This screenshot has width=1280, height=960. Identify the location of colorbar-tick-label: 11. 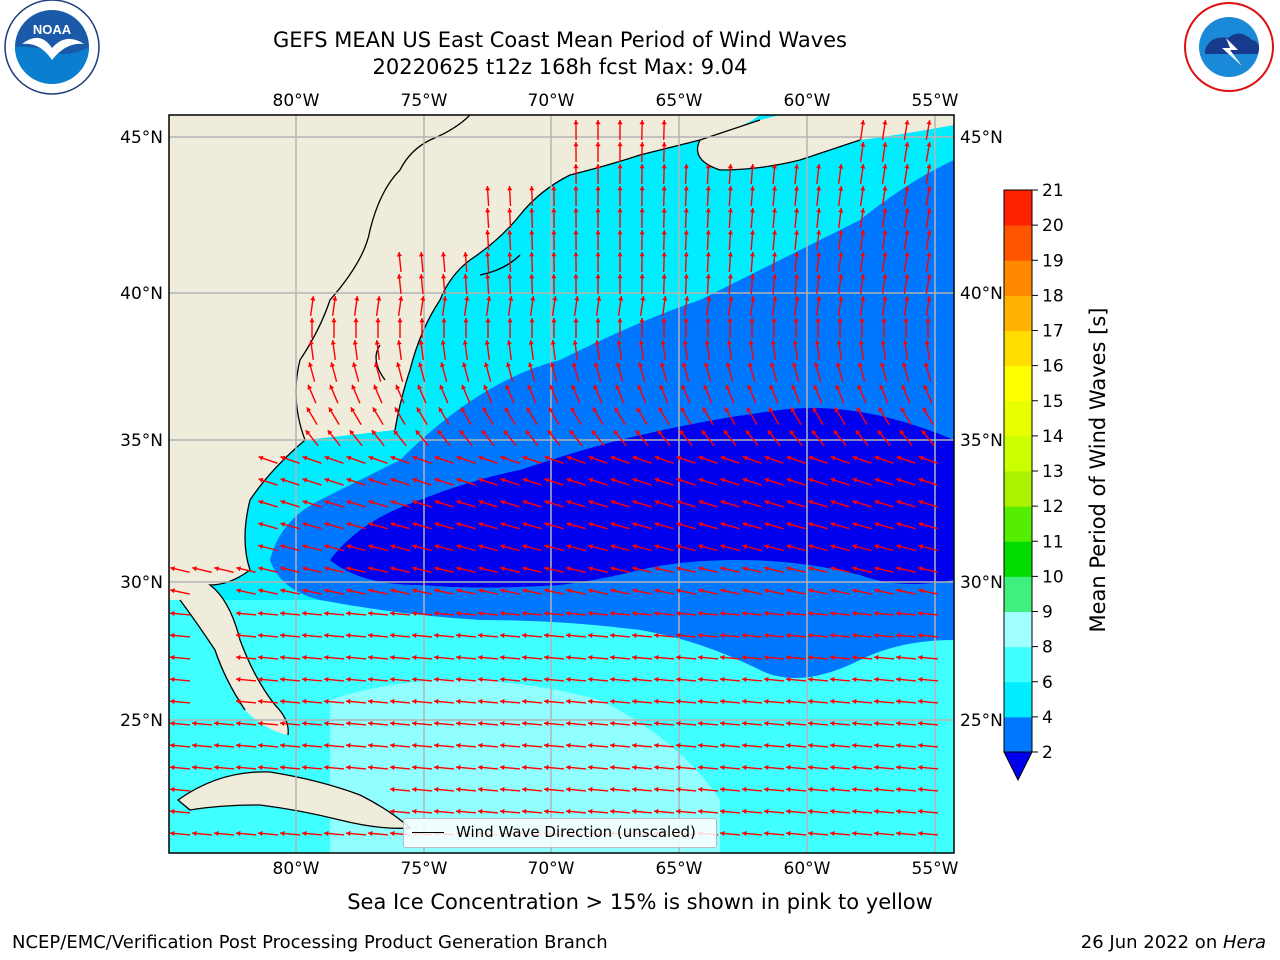
(1053, 542).